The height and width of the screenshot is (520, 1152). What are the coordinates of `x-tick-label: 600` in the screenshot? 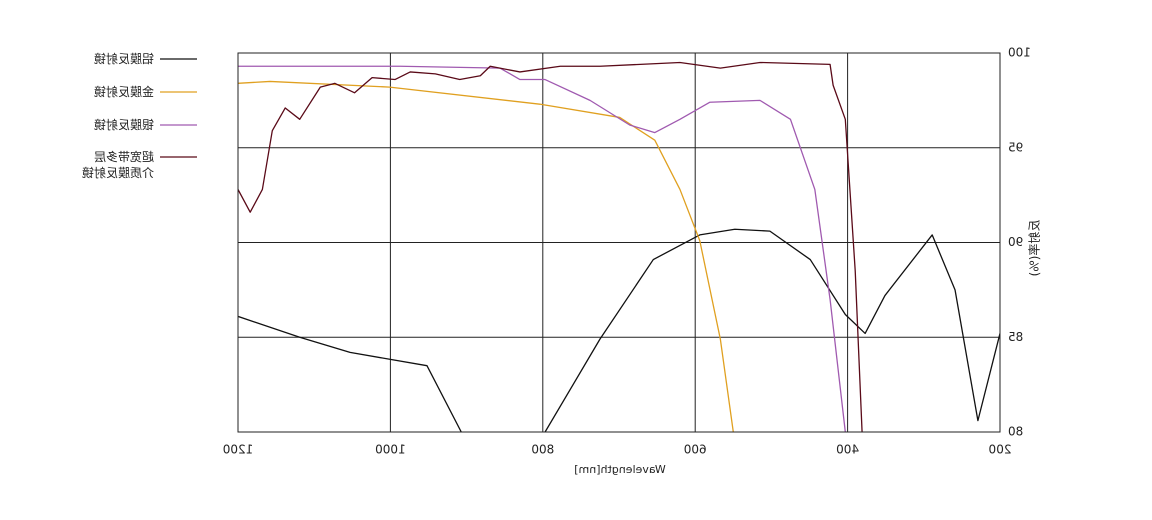 It's located at (695, 450).